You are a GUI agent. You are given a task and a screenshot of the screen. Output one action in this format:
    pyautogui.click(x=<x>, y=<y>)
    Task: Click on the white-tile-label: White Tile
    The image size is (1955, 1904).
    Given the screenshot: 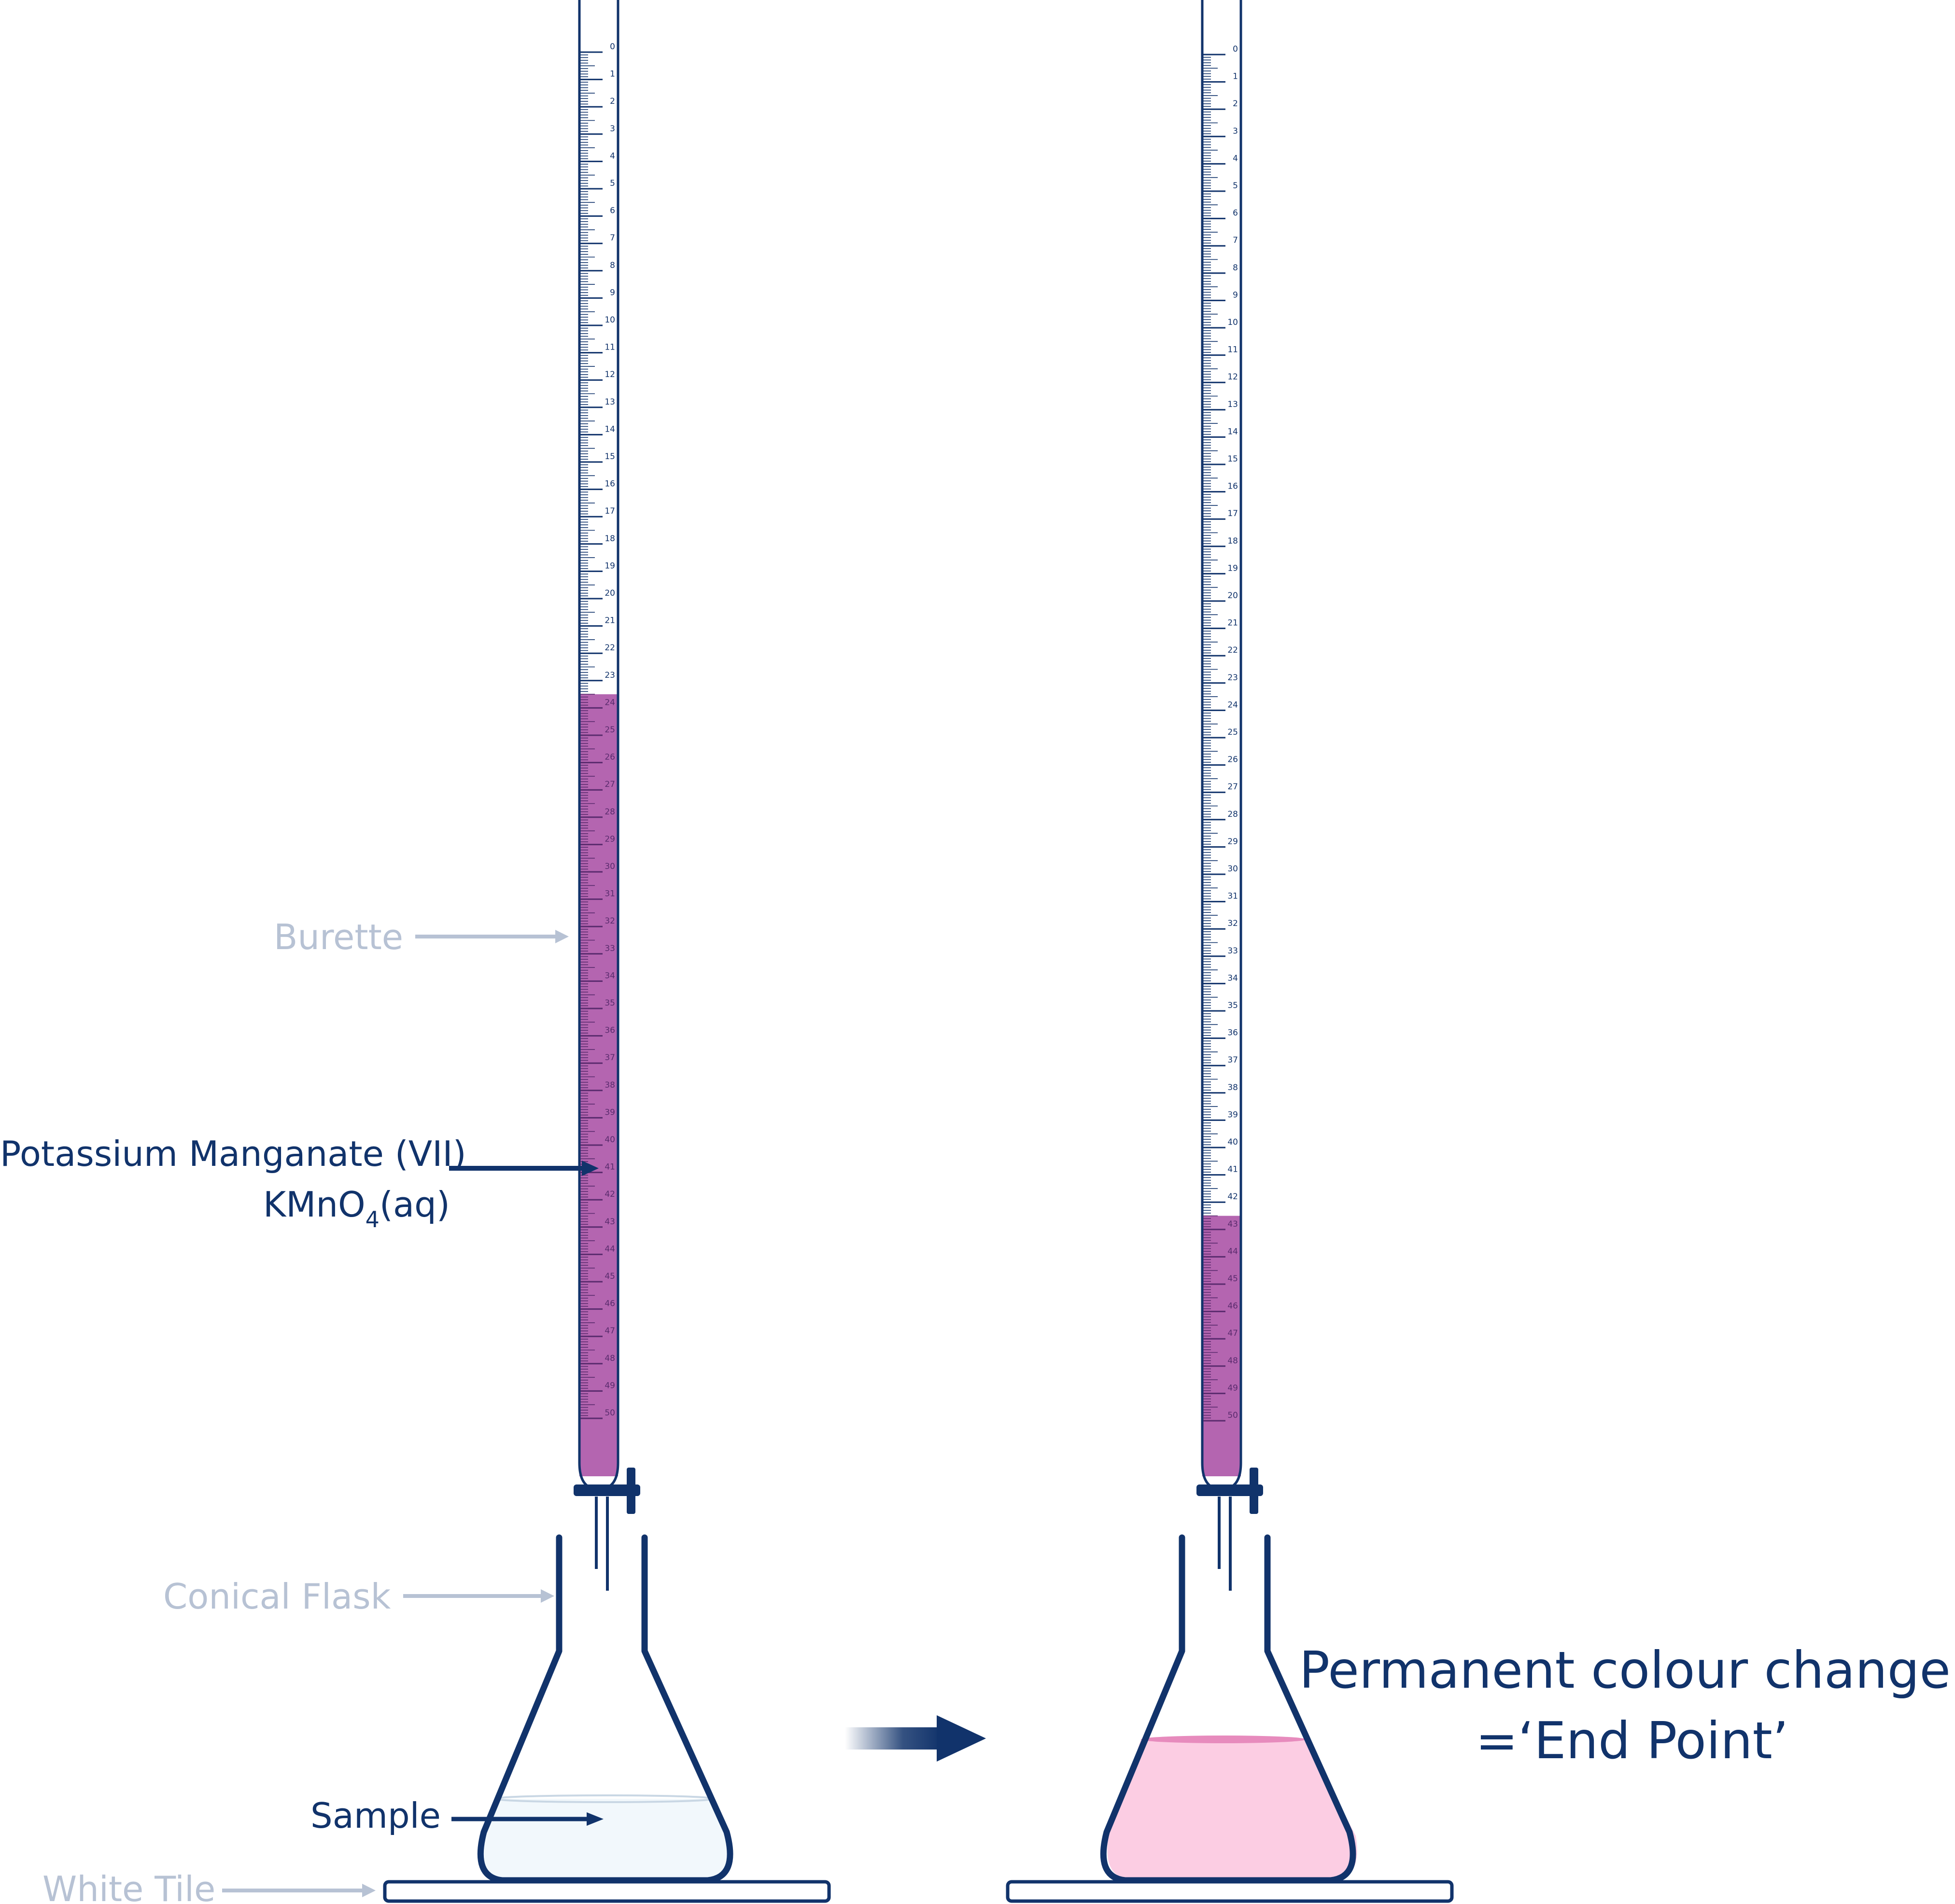 What is the action you would take?
    pyautogui.click(x=128, y=1887)
    